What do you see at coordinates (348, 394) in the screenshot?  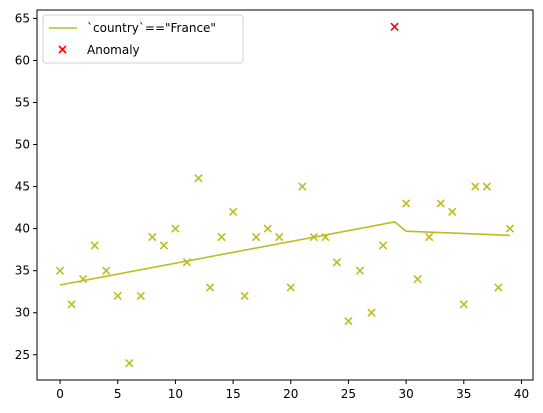 I see `x-tick-label: 25` at bounding box center [348, 394].